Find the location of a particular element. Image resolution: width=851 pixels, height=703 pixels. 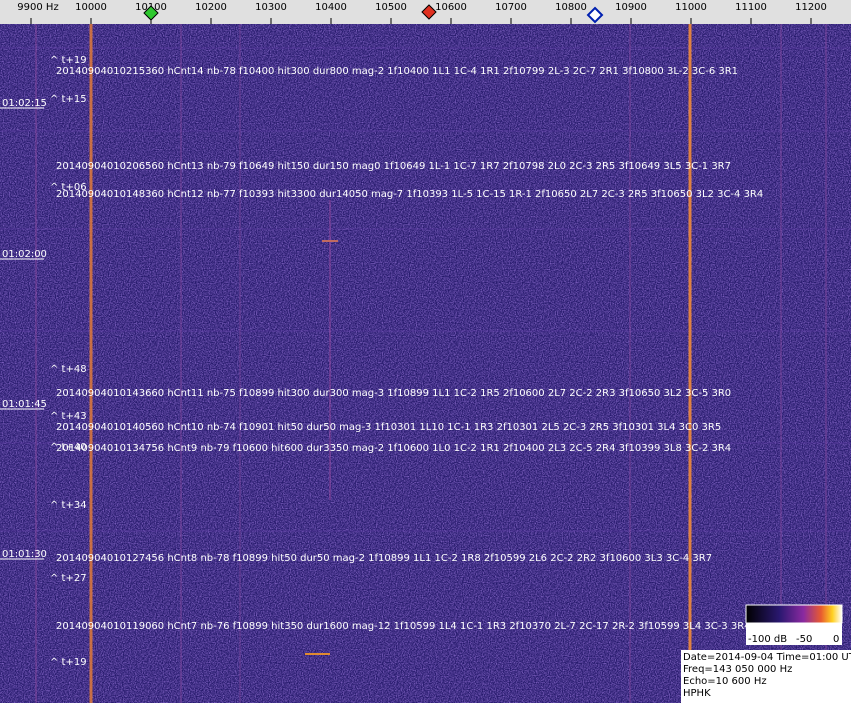

event-marker: ^ t+43 is located at coordinates (68, 416).